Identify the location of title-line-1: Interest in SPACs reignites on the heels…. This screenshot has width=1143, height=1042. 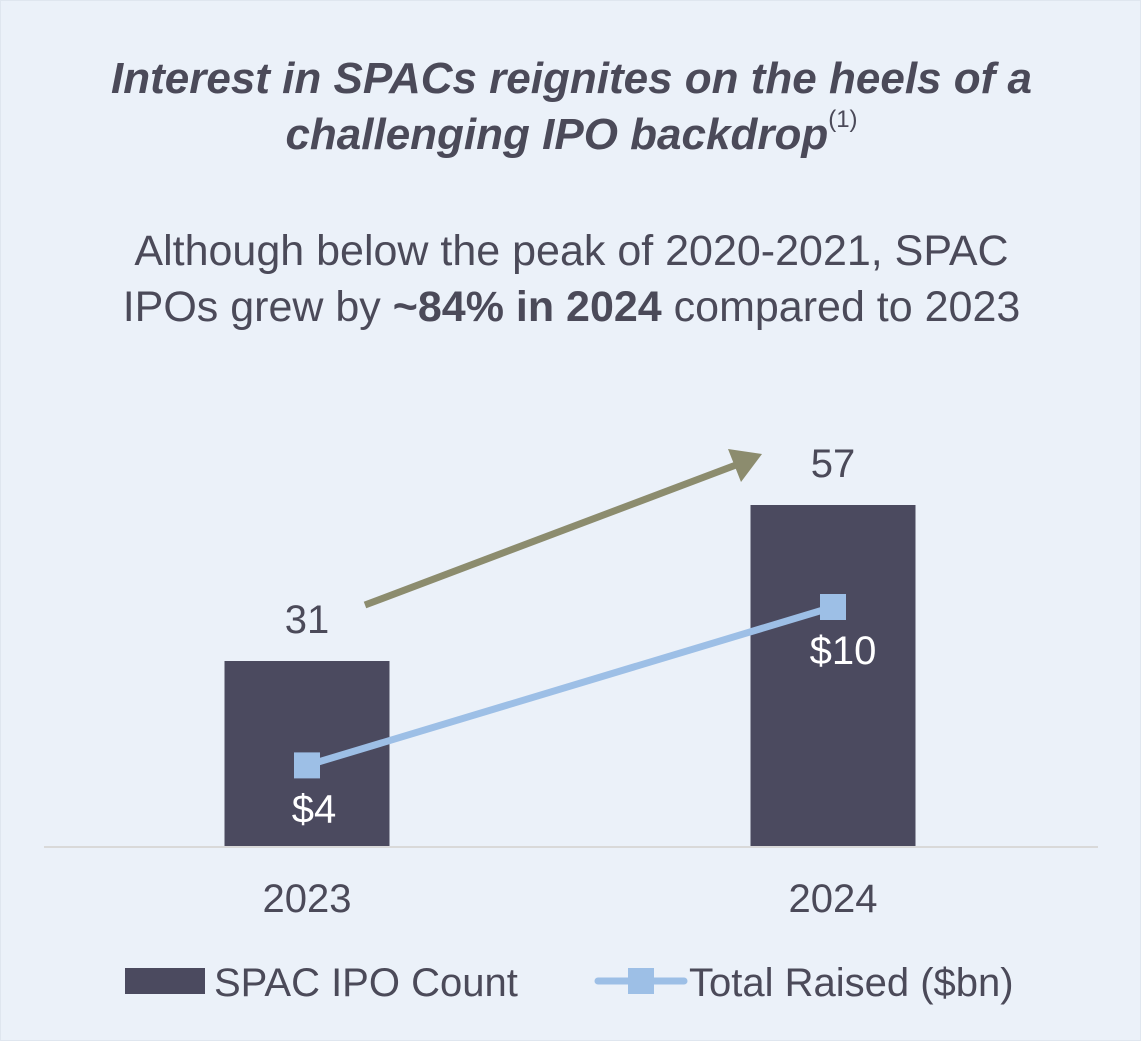
(571, 78).